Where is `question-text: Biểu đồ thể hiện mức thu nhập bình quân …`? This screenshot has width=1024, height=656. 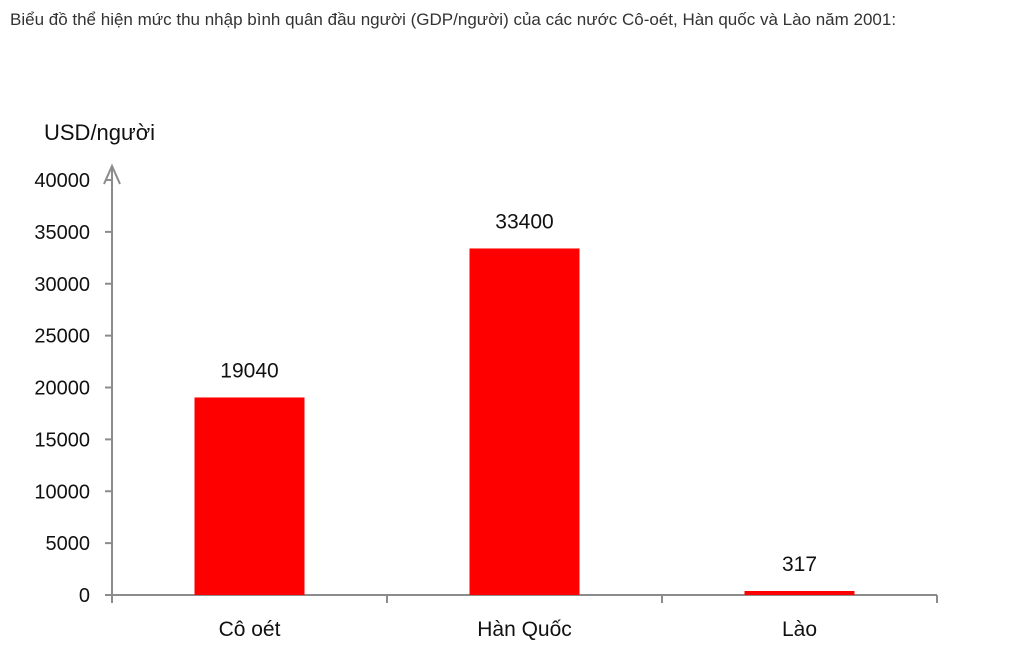
question-text: Biểu đồ thể hiện mức thu nhập bình quân … is located at coordinates (453, 19).